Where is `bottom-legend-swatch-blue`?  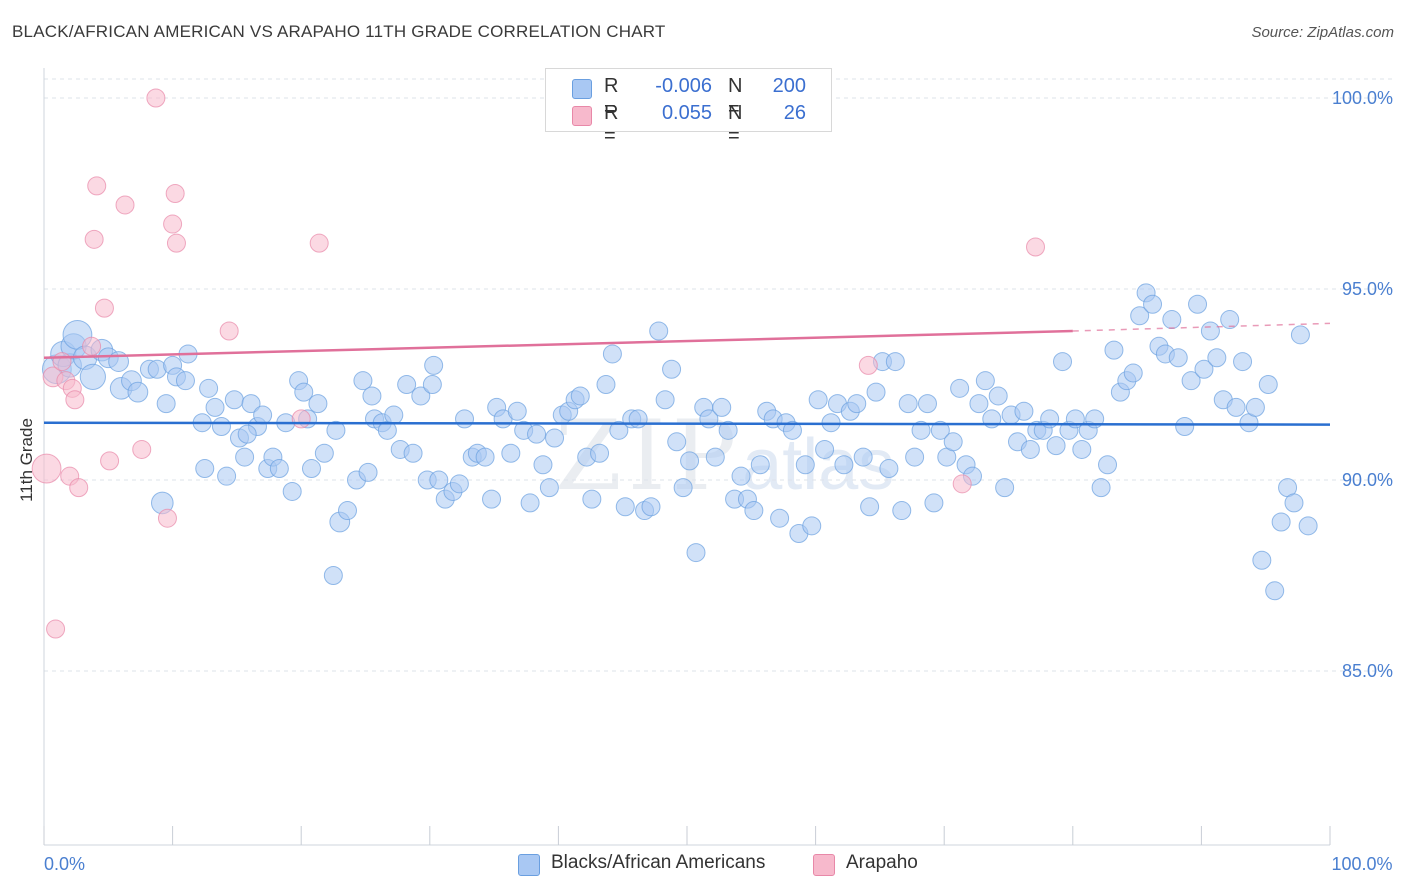
bottom-legend-swatch-blue is located at coordinates (529, 865).